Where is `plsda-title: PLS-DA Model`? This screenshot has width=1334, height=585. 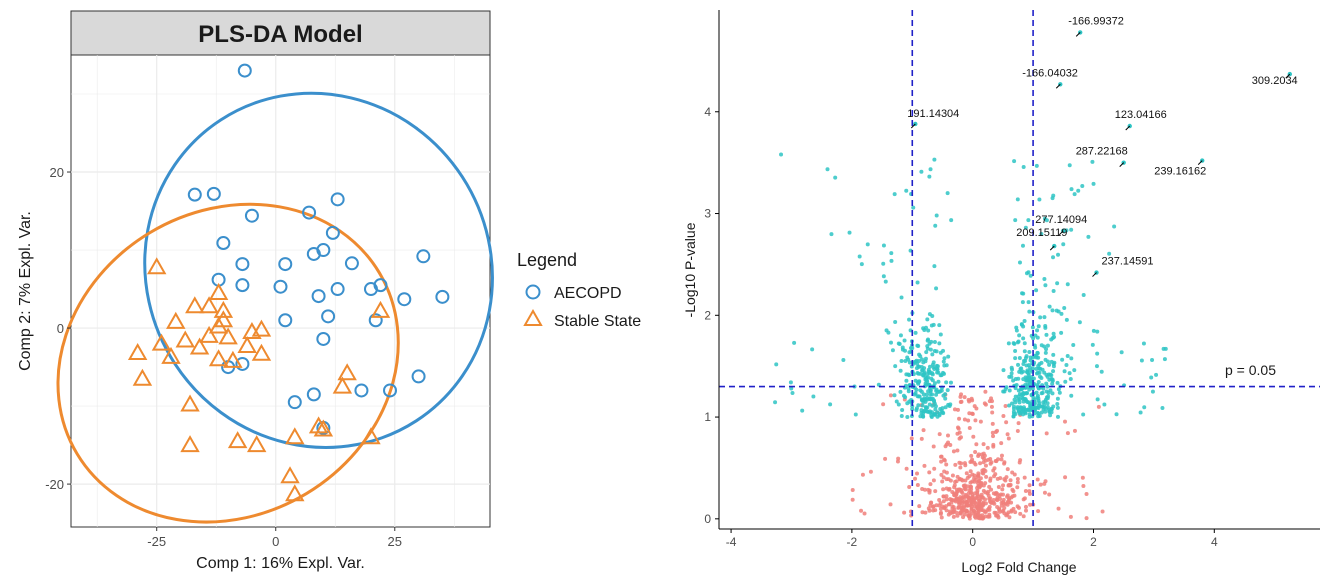
plsda-title: PLS-DA Model is located at coordinates (280, 34).